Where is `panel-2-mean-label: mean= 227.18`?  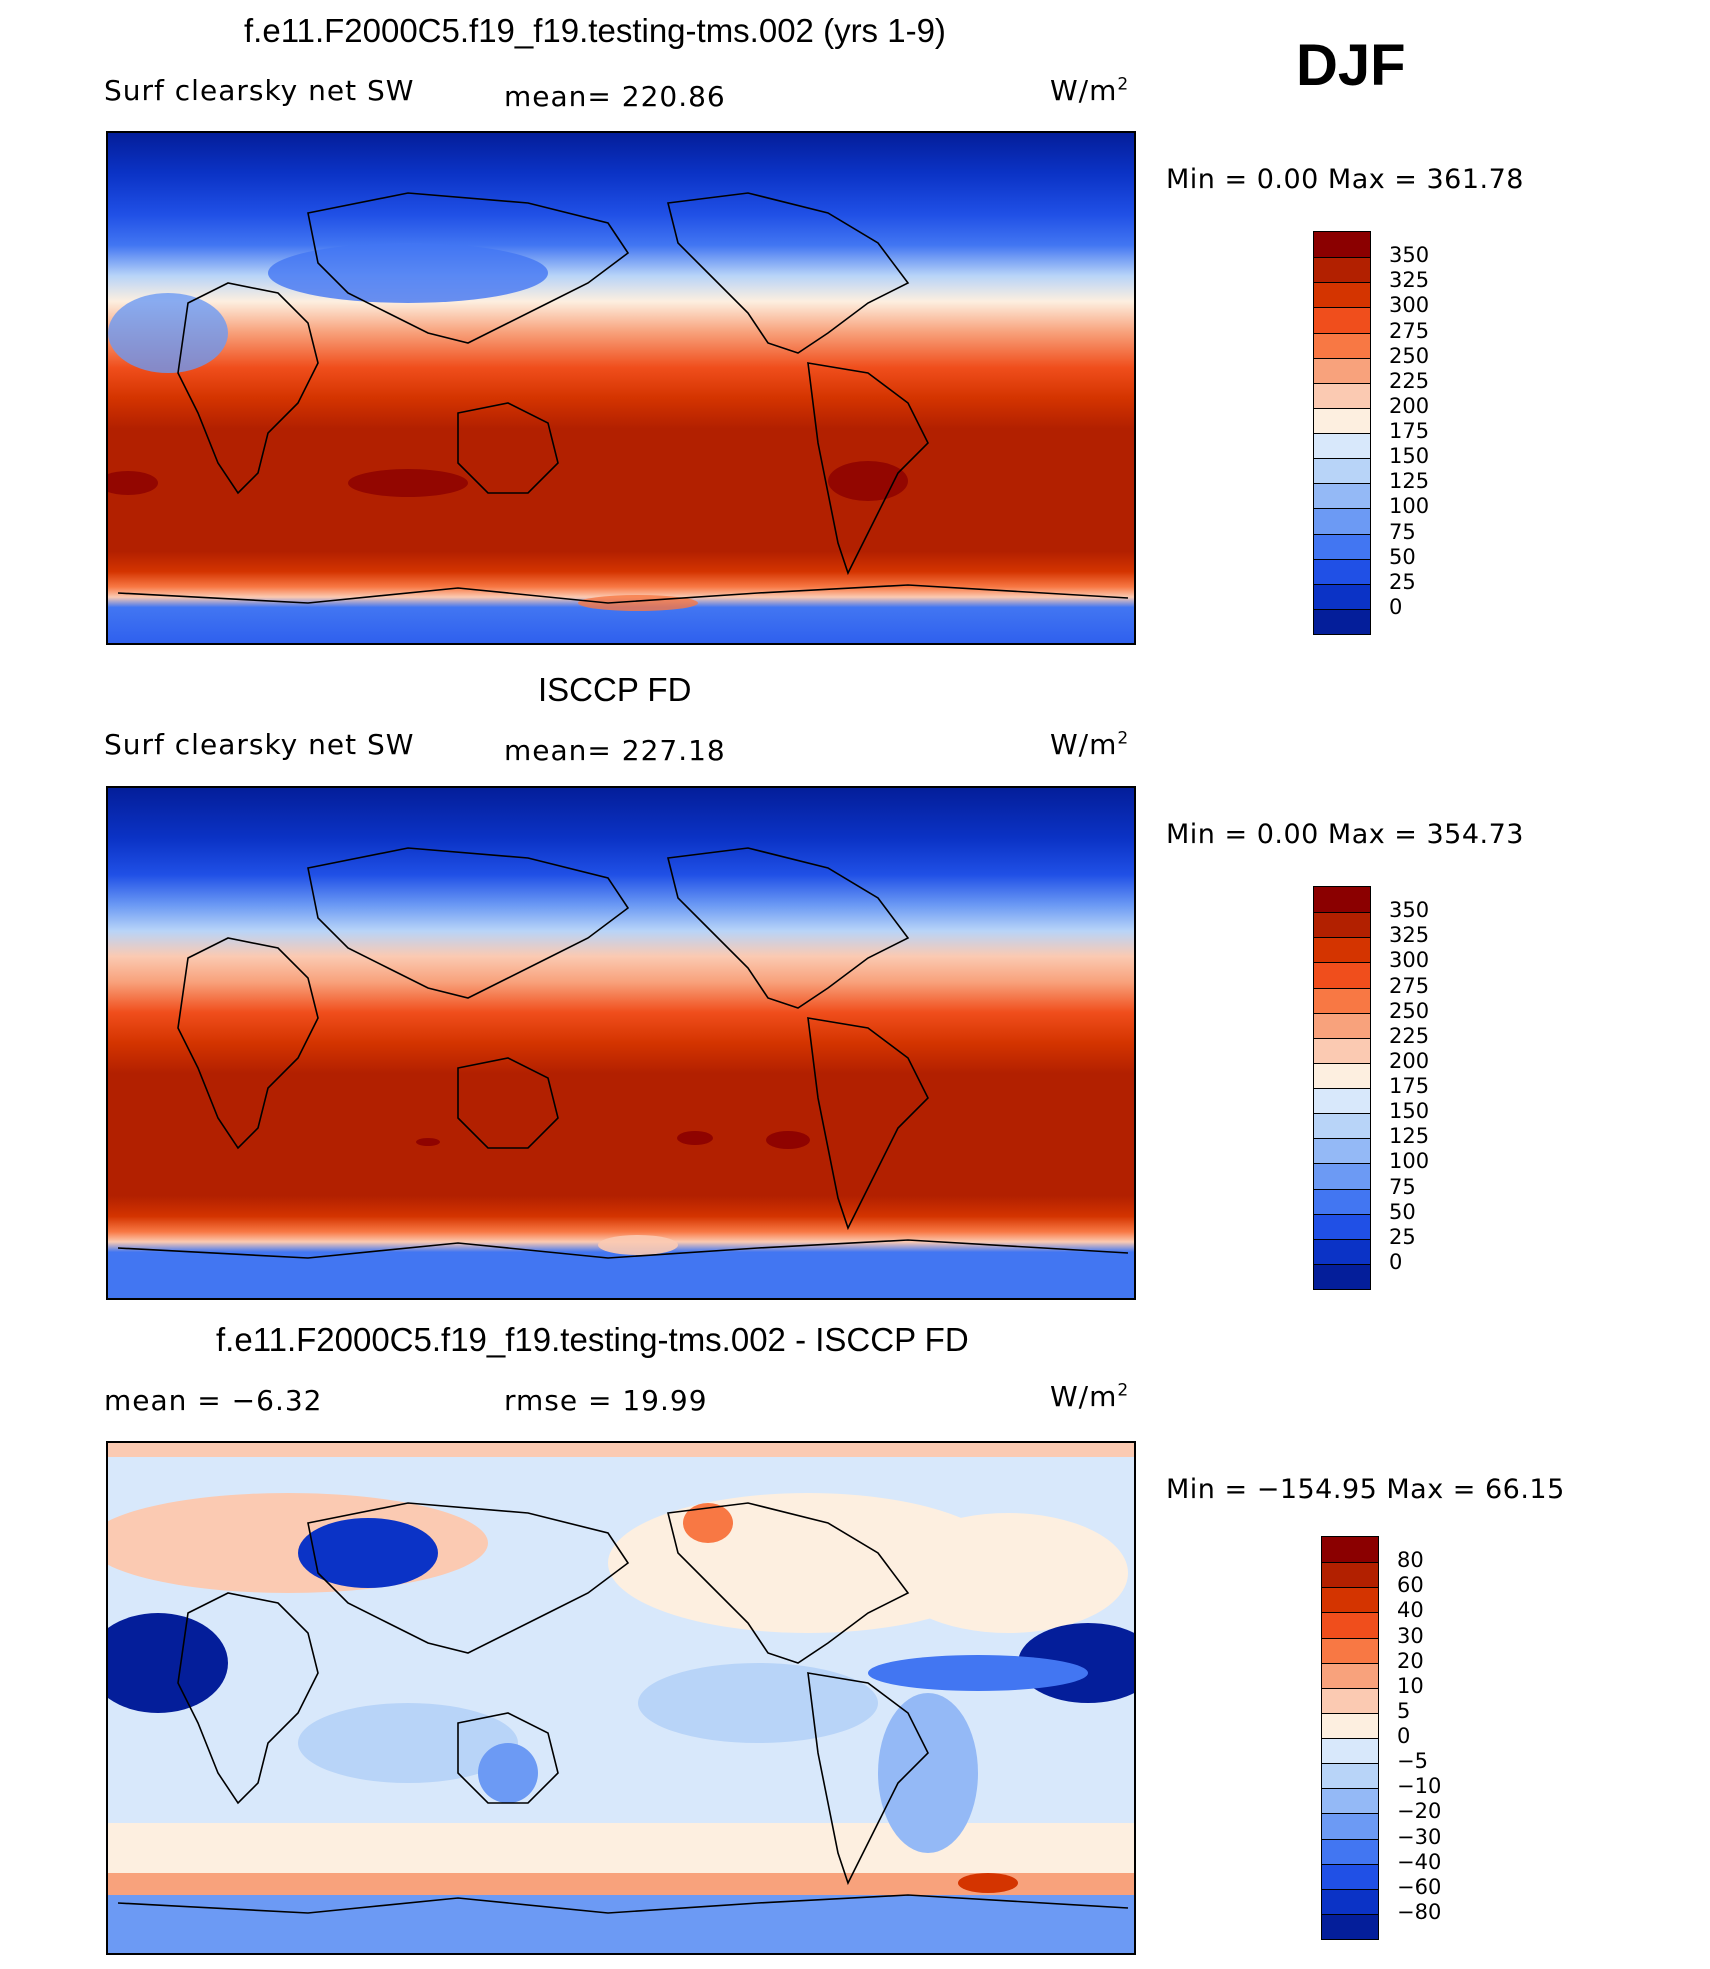 panel-2-mean-label: mean= 227.18 is located at coordinates (615, 750).